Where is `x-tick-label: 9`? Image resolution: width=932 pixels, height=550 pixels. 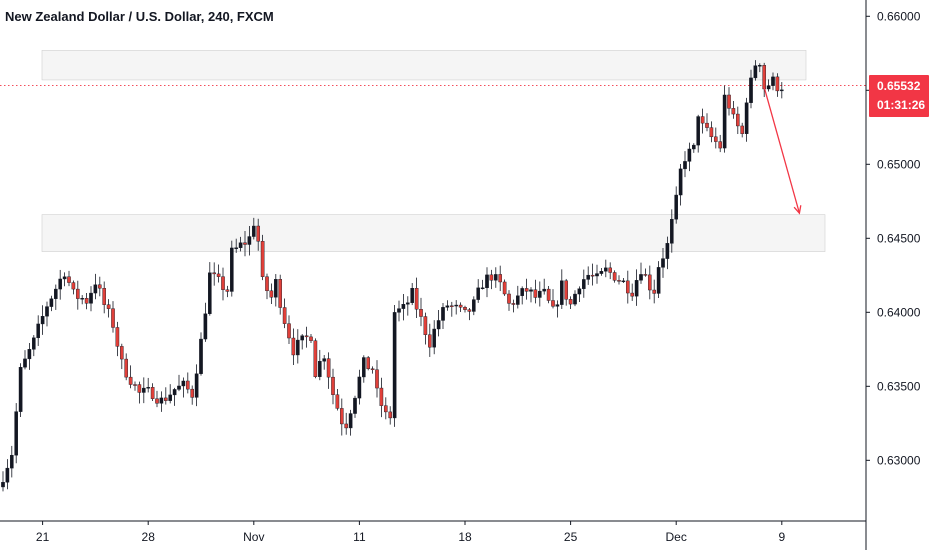 x-tick-label: 9 is located at coordinates (781, 537).